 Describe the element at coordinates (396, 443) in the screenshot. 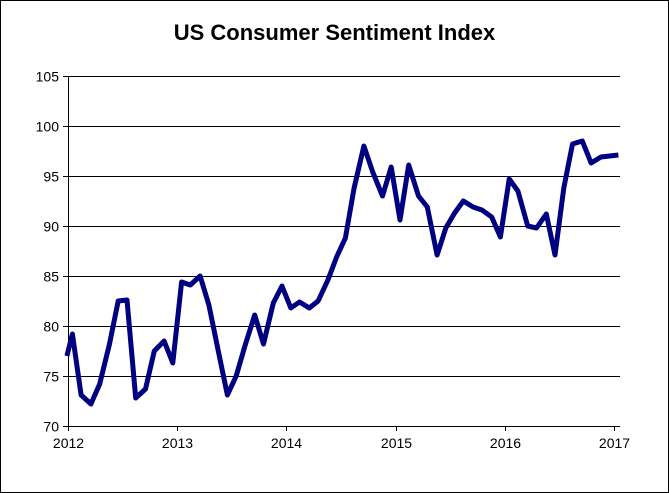

I see `x-tick-label-2015: 2015` at that location.